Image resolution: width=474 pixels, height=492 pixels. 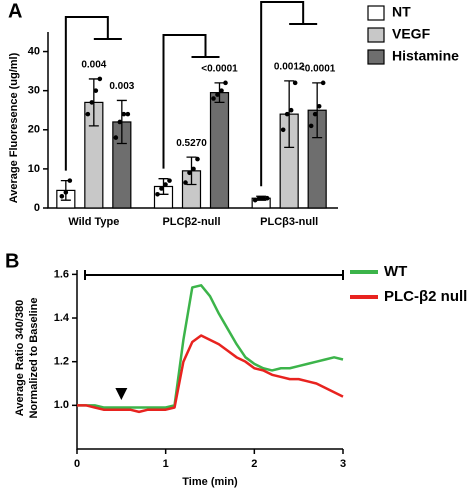 I want to click on y-tick-label: 0, so click(x=37, y=208).